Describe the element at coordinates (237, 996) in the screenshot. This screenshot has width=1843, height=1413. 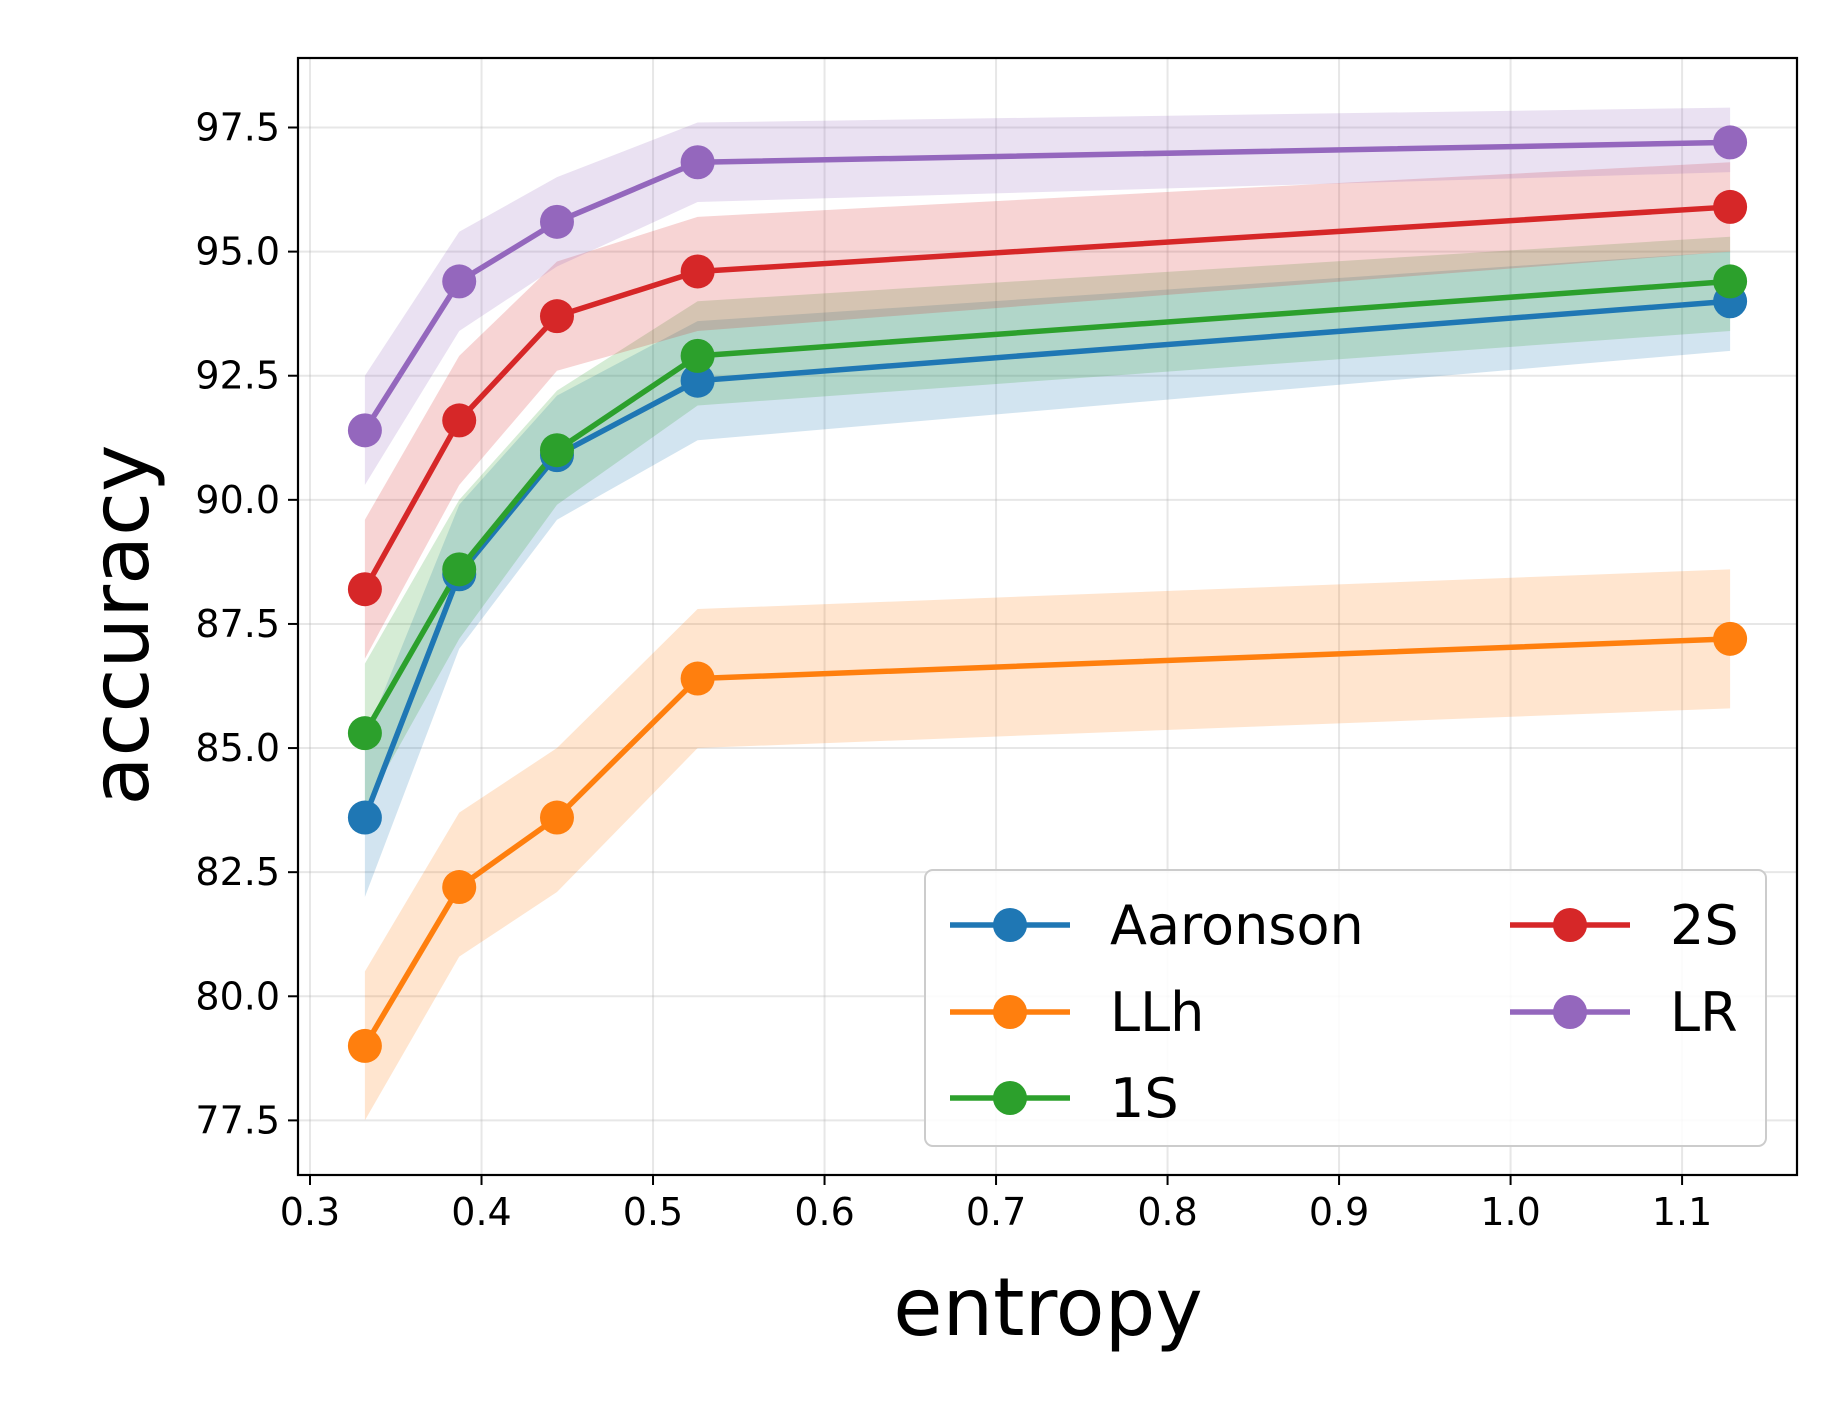
I see `y-tick-label: 80.0` at that location.